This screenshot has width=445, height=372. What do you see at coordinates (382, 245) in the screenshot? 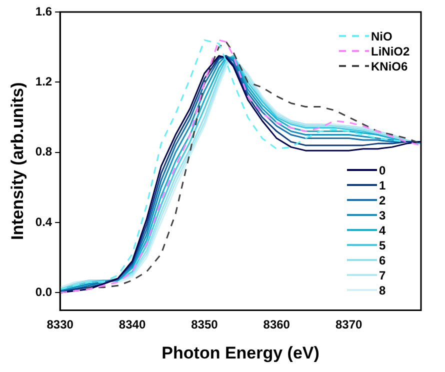
I see `legend-label: 5` at bounding box center [382, 245].